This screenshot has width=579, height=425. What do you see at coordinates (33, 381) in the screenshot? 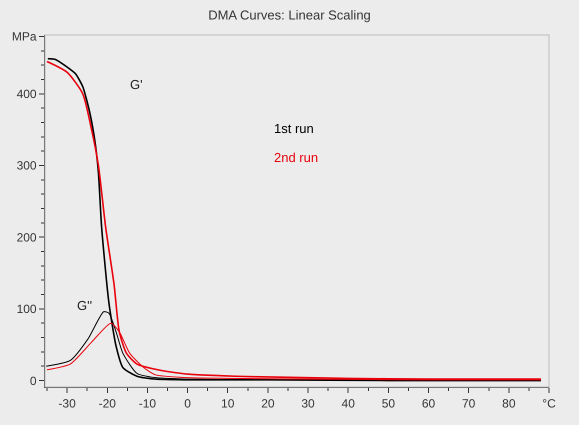
I see `y-tick-label: 0` at bounding box center [33, 381].